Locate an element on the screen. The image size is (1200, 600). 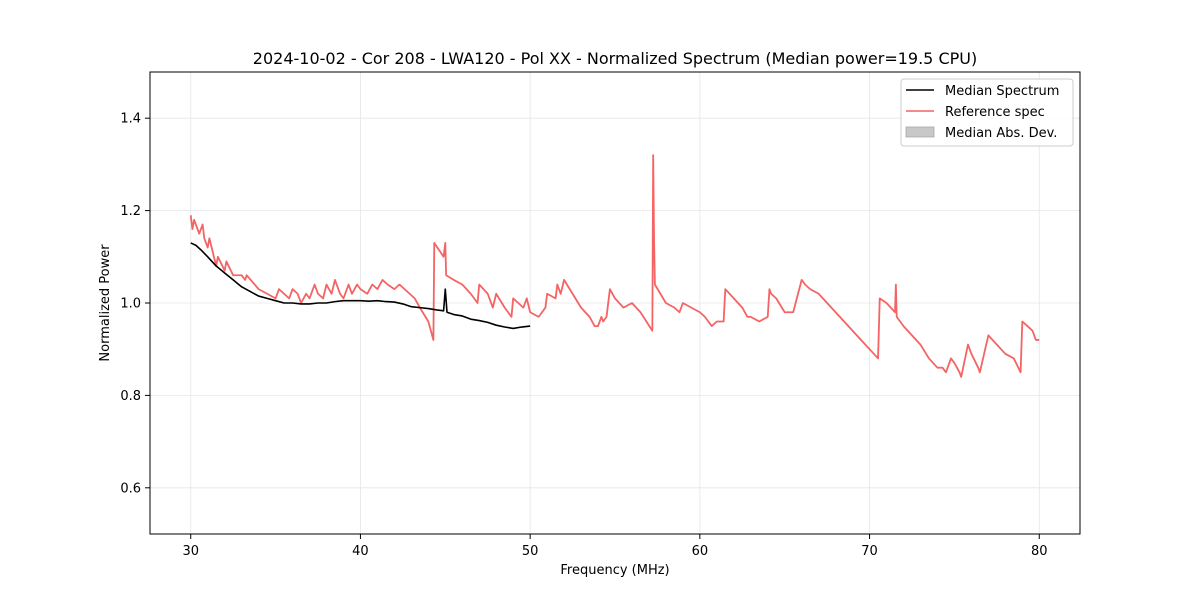
x-tick-label: 40 is located at coordinates (360, 551).